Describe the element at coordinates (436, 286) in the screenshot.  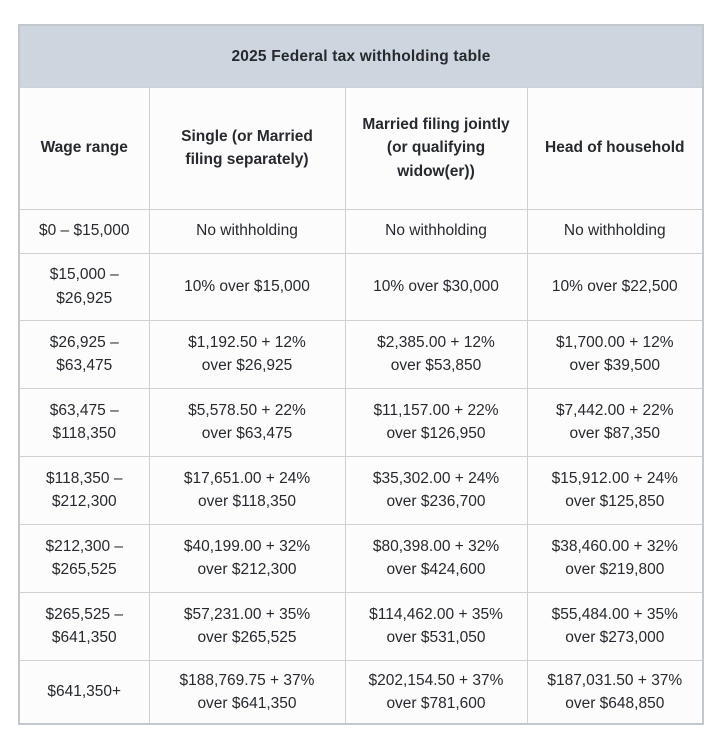
I see `withholding-value-cell: 10% over $30,000` at that location.